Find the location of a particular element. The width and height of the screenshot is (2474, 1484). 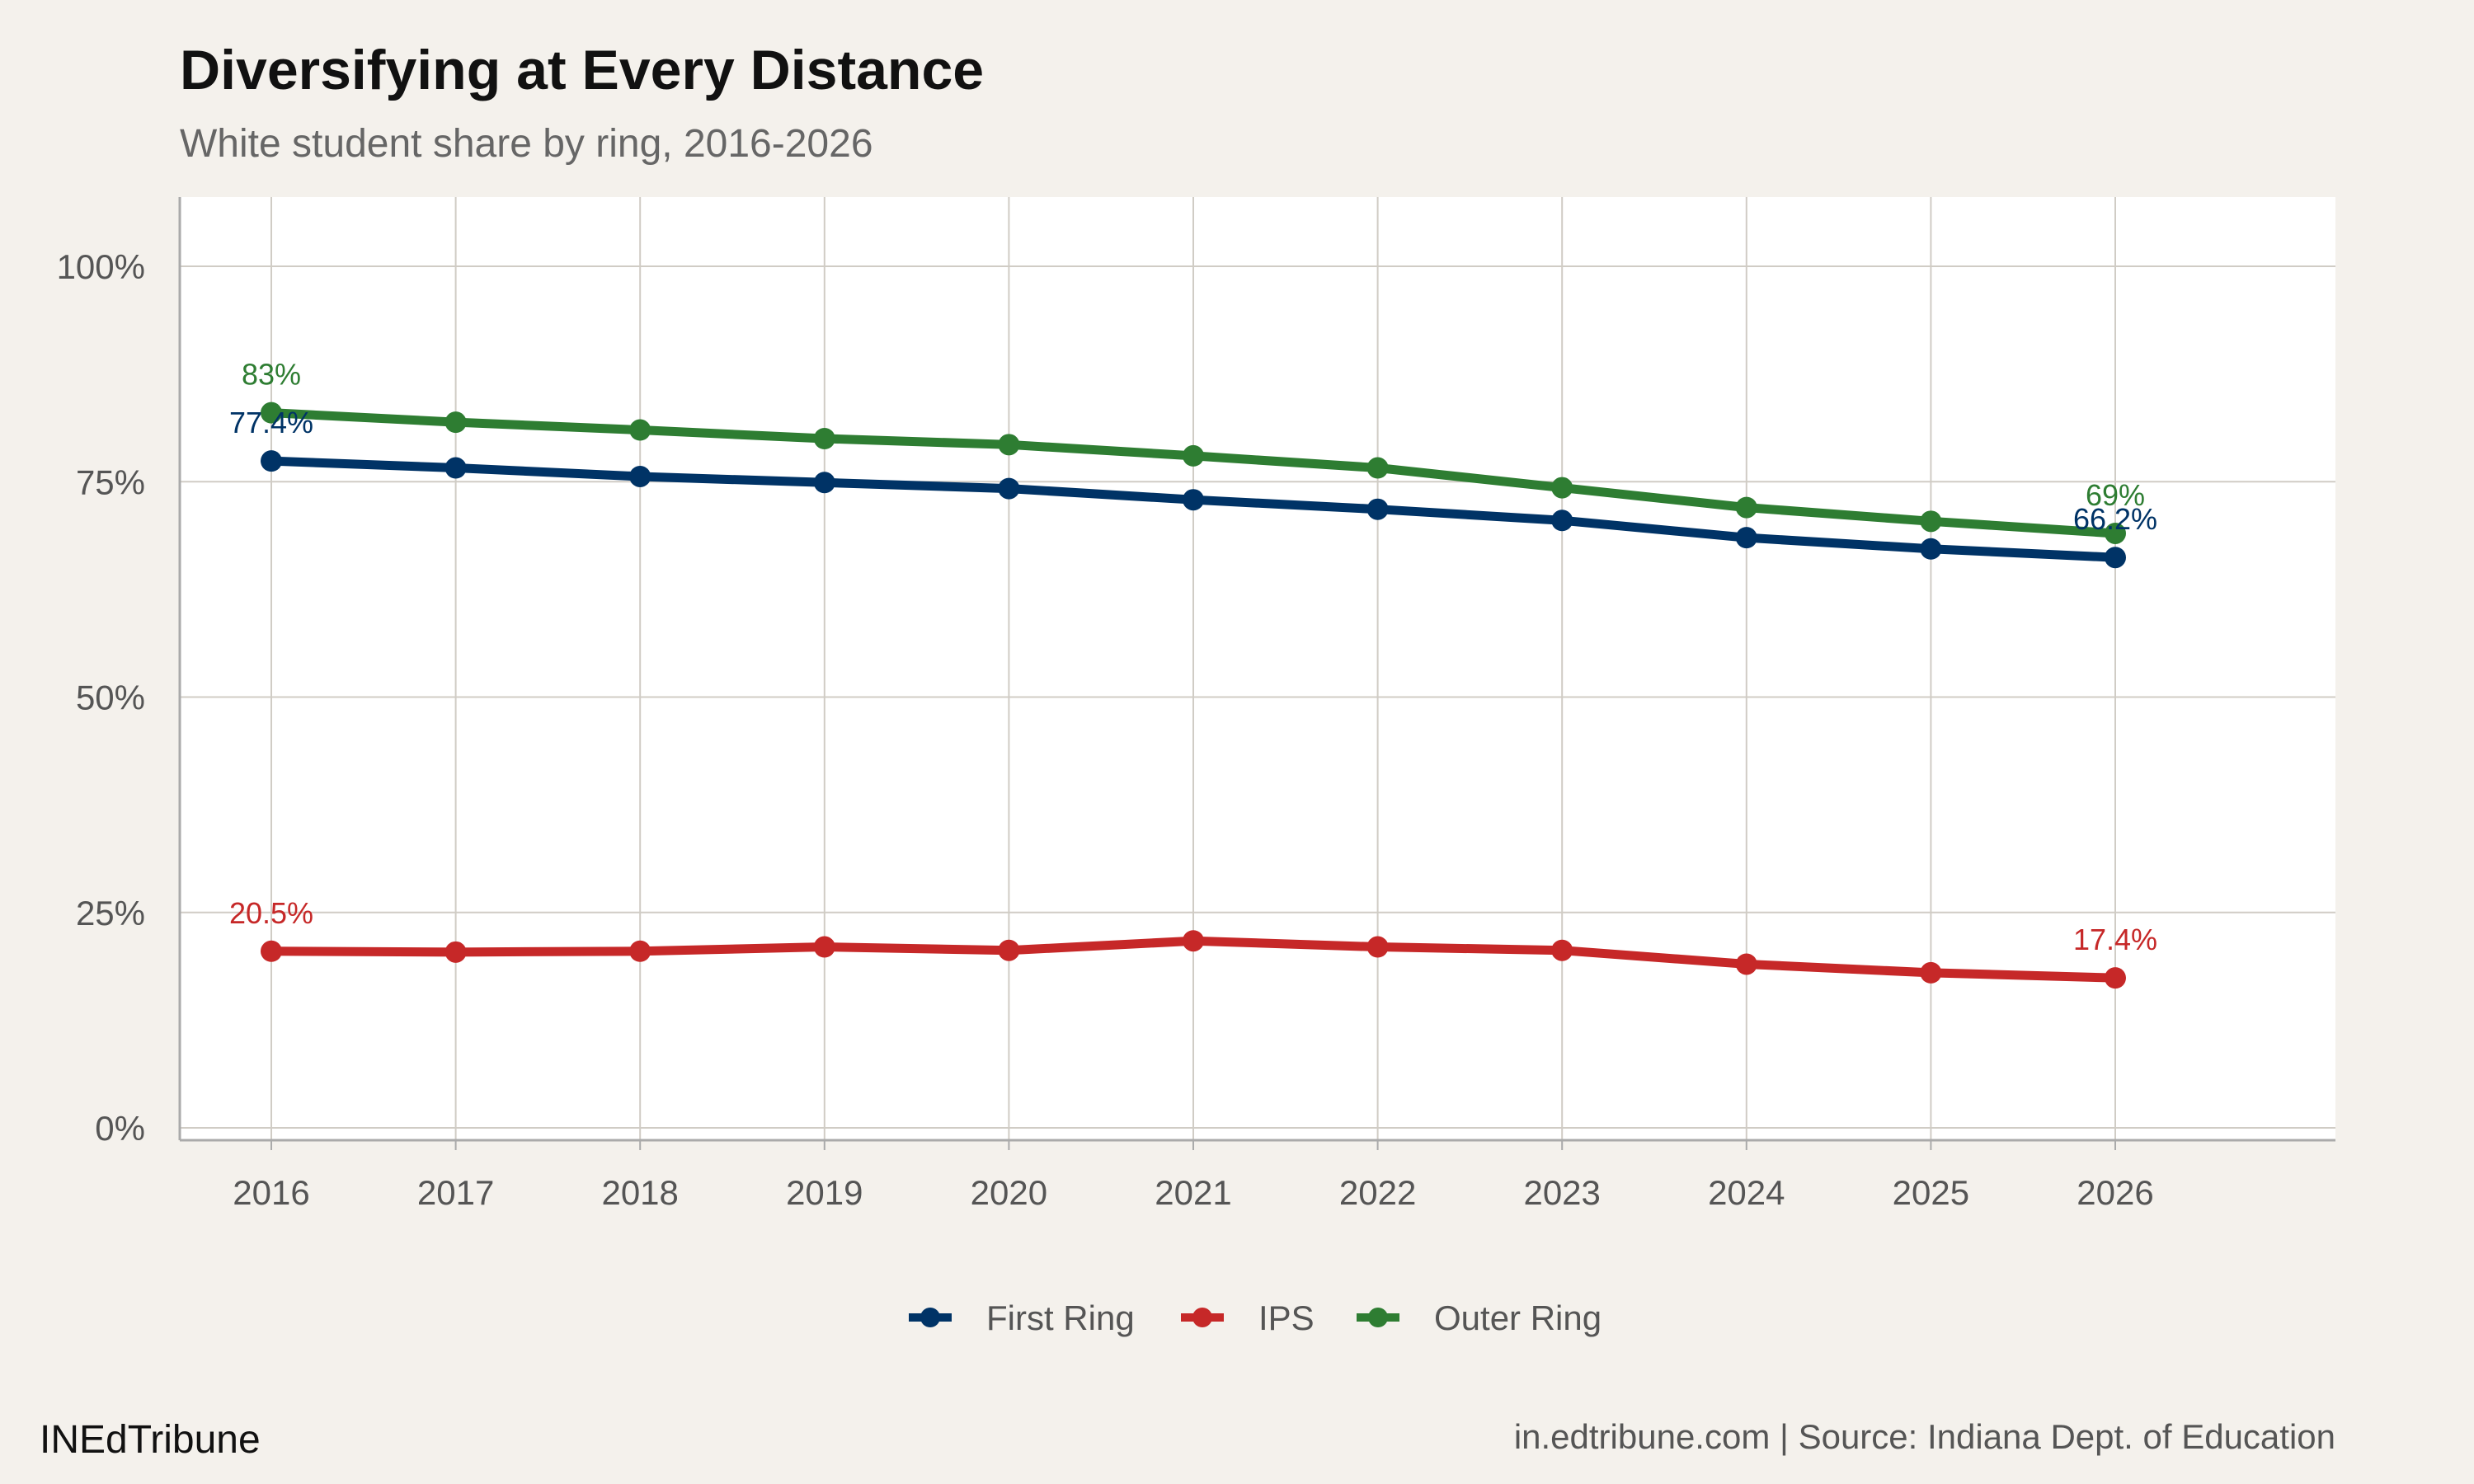

x-tick-label: 2016 is located at coordinates (271, 1192).